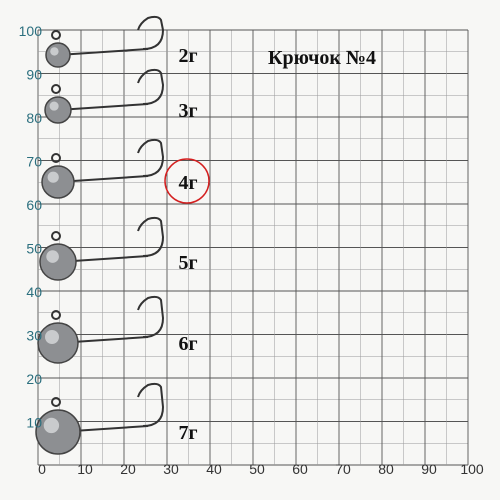 This screenshot has width=500, height=500. What do you see at coordinates (386, 469) in the screenshot?
I see `x-axis-label: 80` at bounding box center [386, 469].